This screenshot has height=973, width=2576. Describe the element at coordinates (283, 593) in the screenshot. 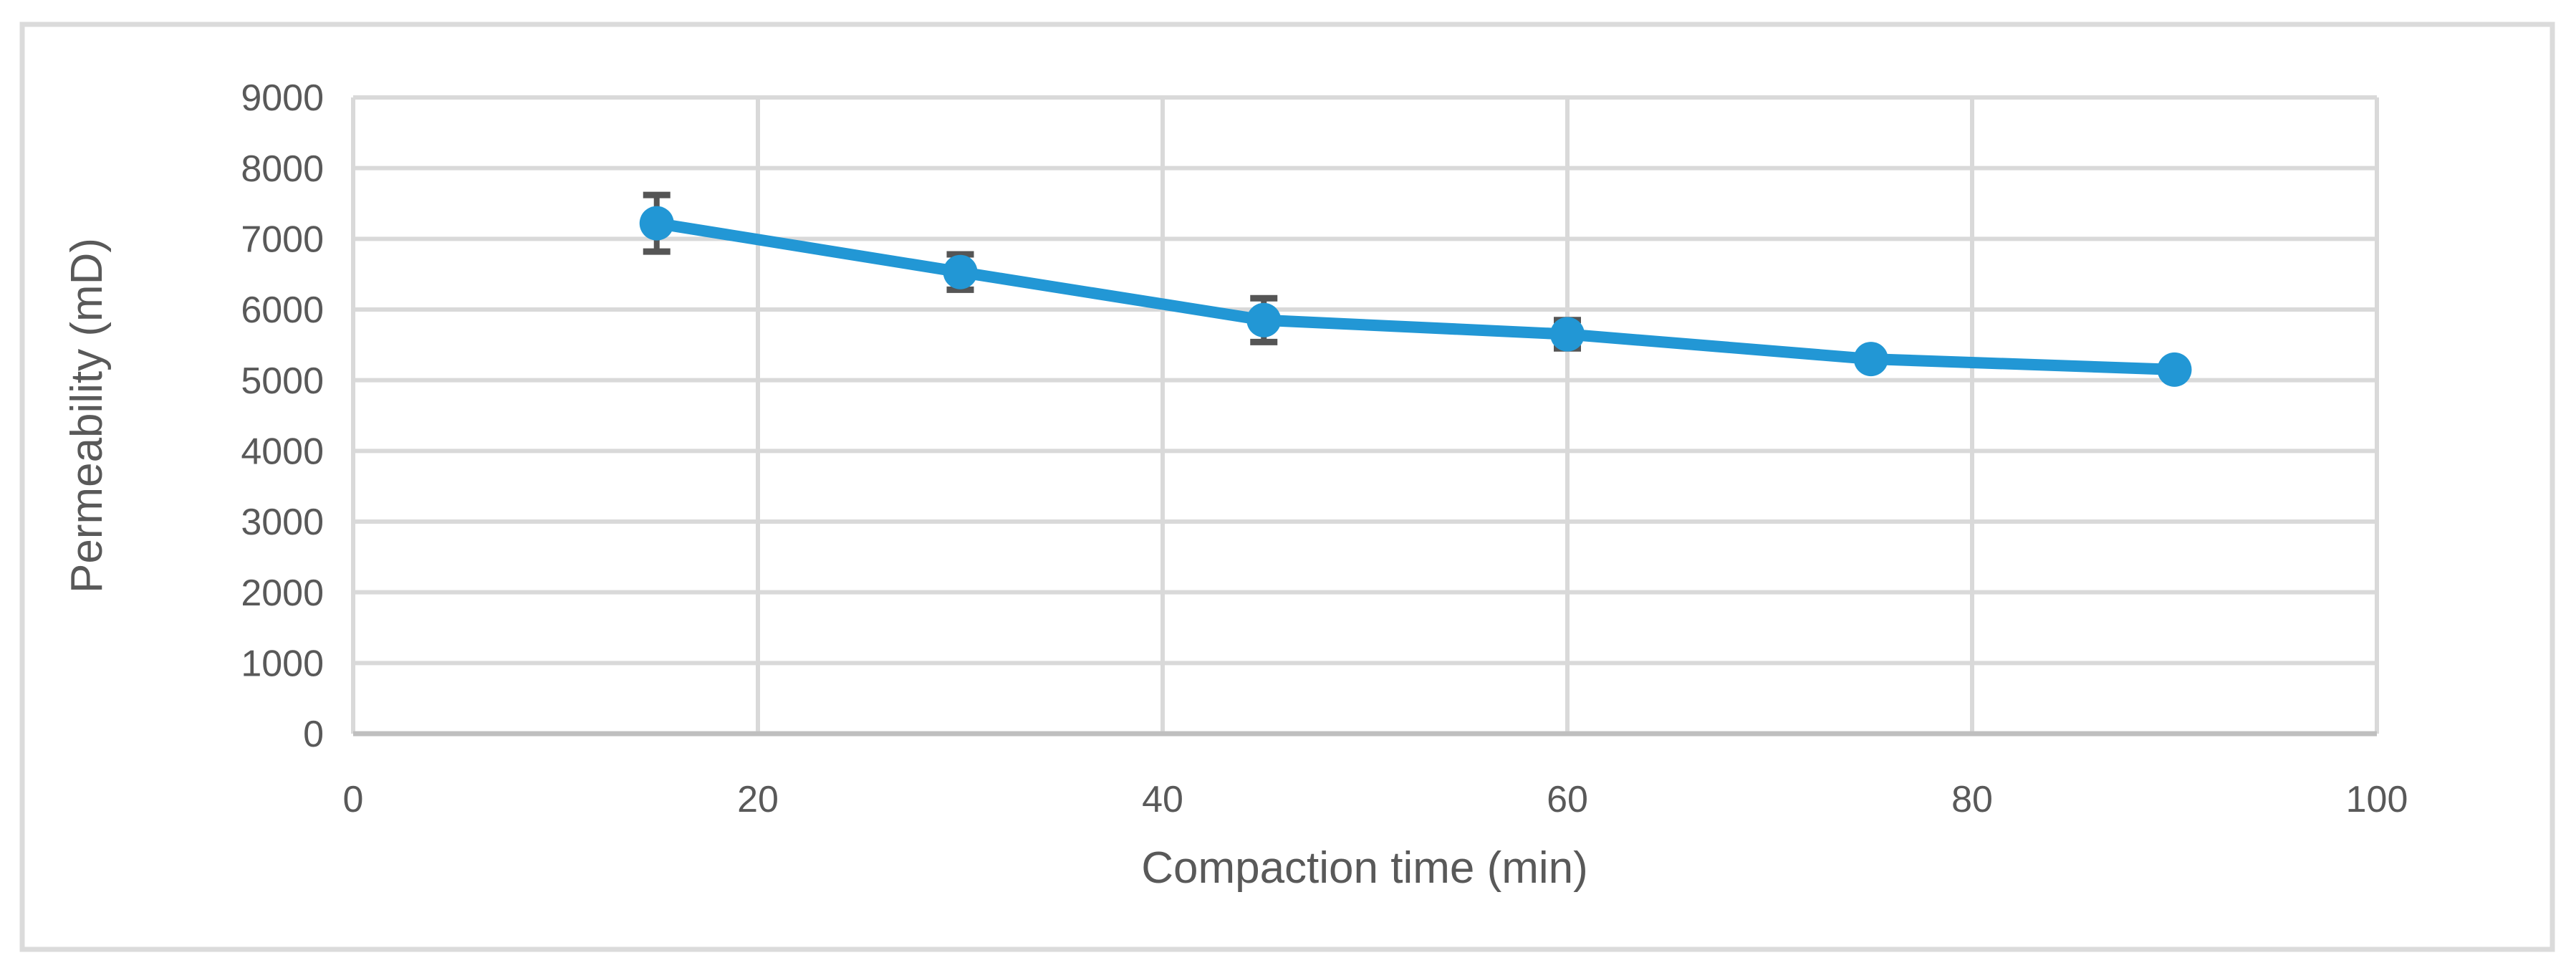

I see `y-tick-label: 2000` at that location.